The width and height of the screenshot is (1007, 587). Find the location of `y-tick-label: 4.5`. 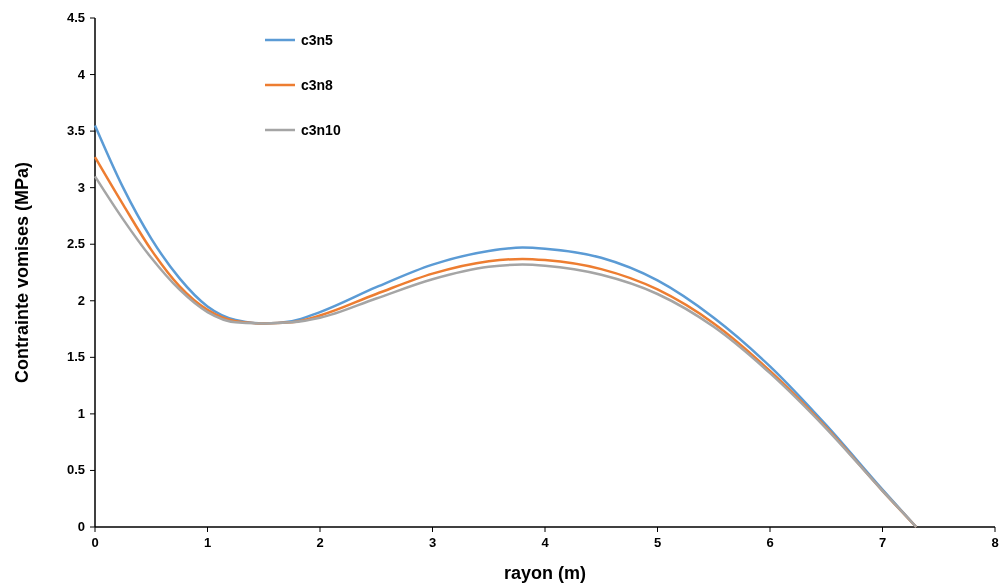

y-tick-label: 4.5 is located at coordinates (75, 17).